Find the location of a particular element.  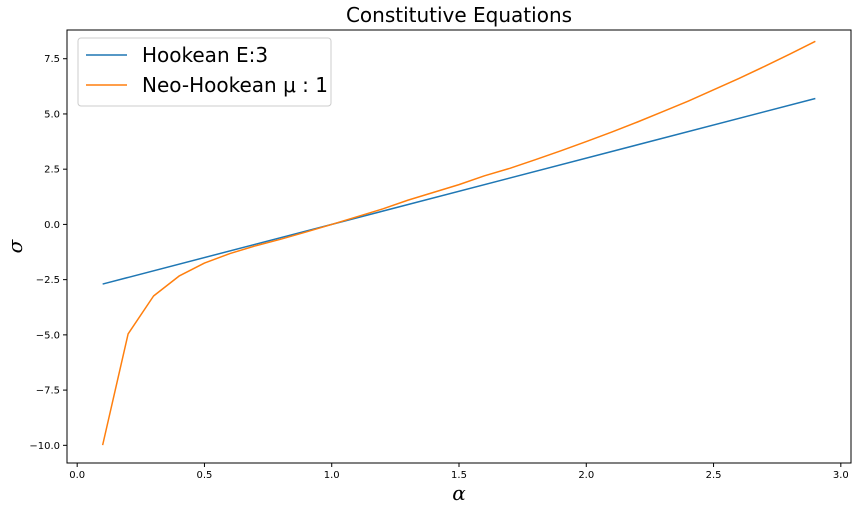

x-axis-ticks: 0.0 0.5 1.0 1.5 2.0 2.5 3.0 is located at coordinates (459, 472).